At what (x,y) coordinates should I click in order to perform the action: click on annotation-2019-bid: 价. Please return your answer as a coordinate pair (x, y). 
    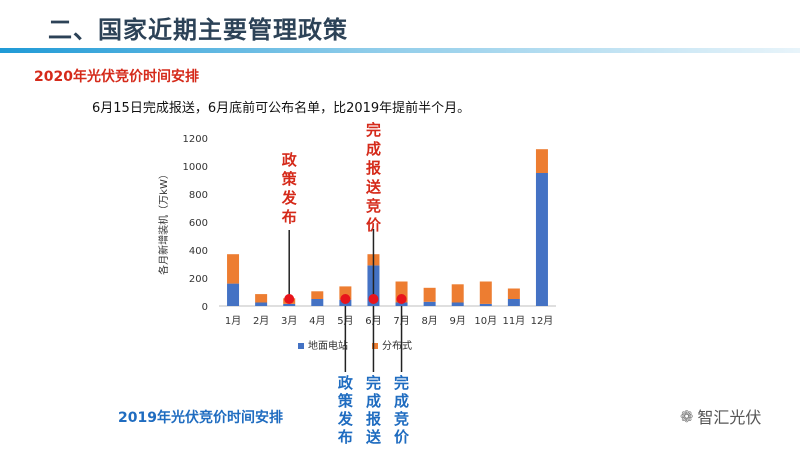
    Looking at the image, I should click on (402, 437).